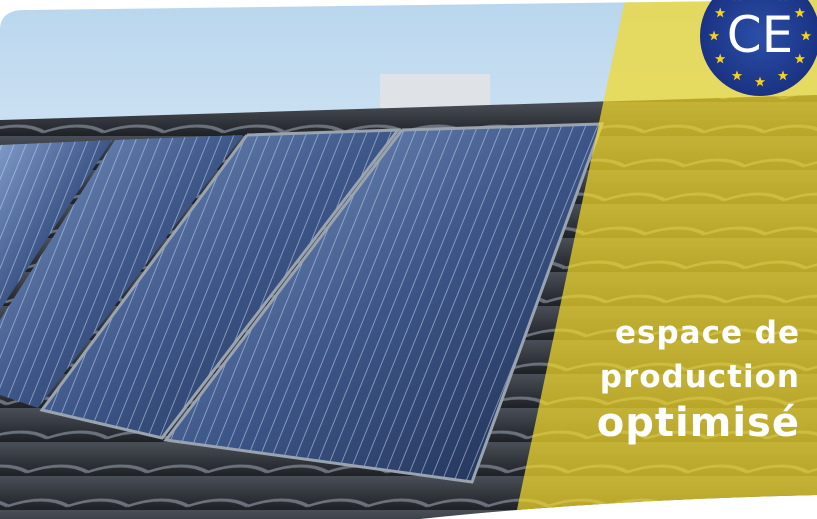  I want to click on ce-badge: CE, so click(758, 48).